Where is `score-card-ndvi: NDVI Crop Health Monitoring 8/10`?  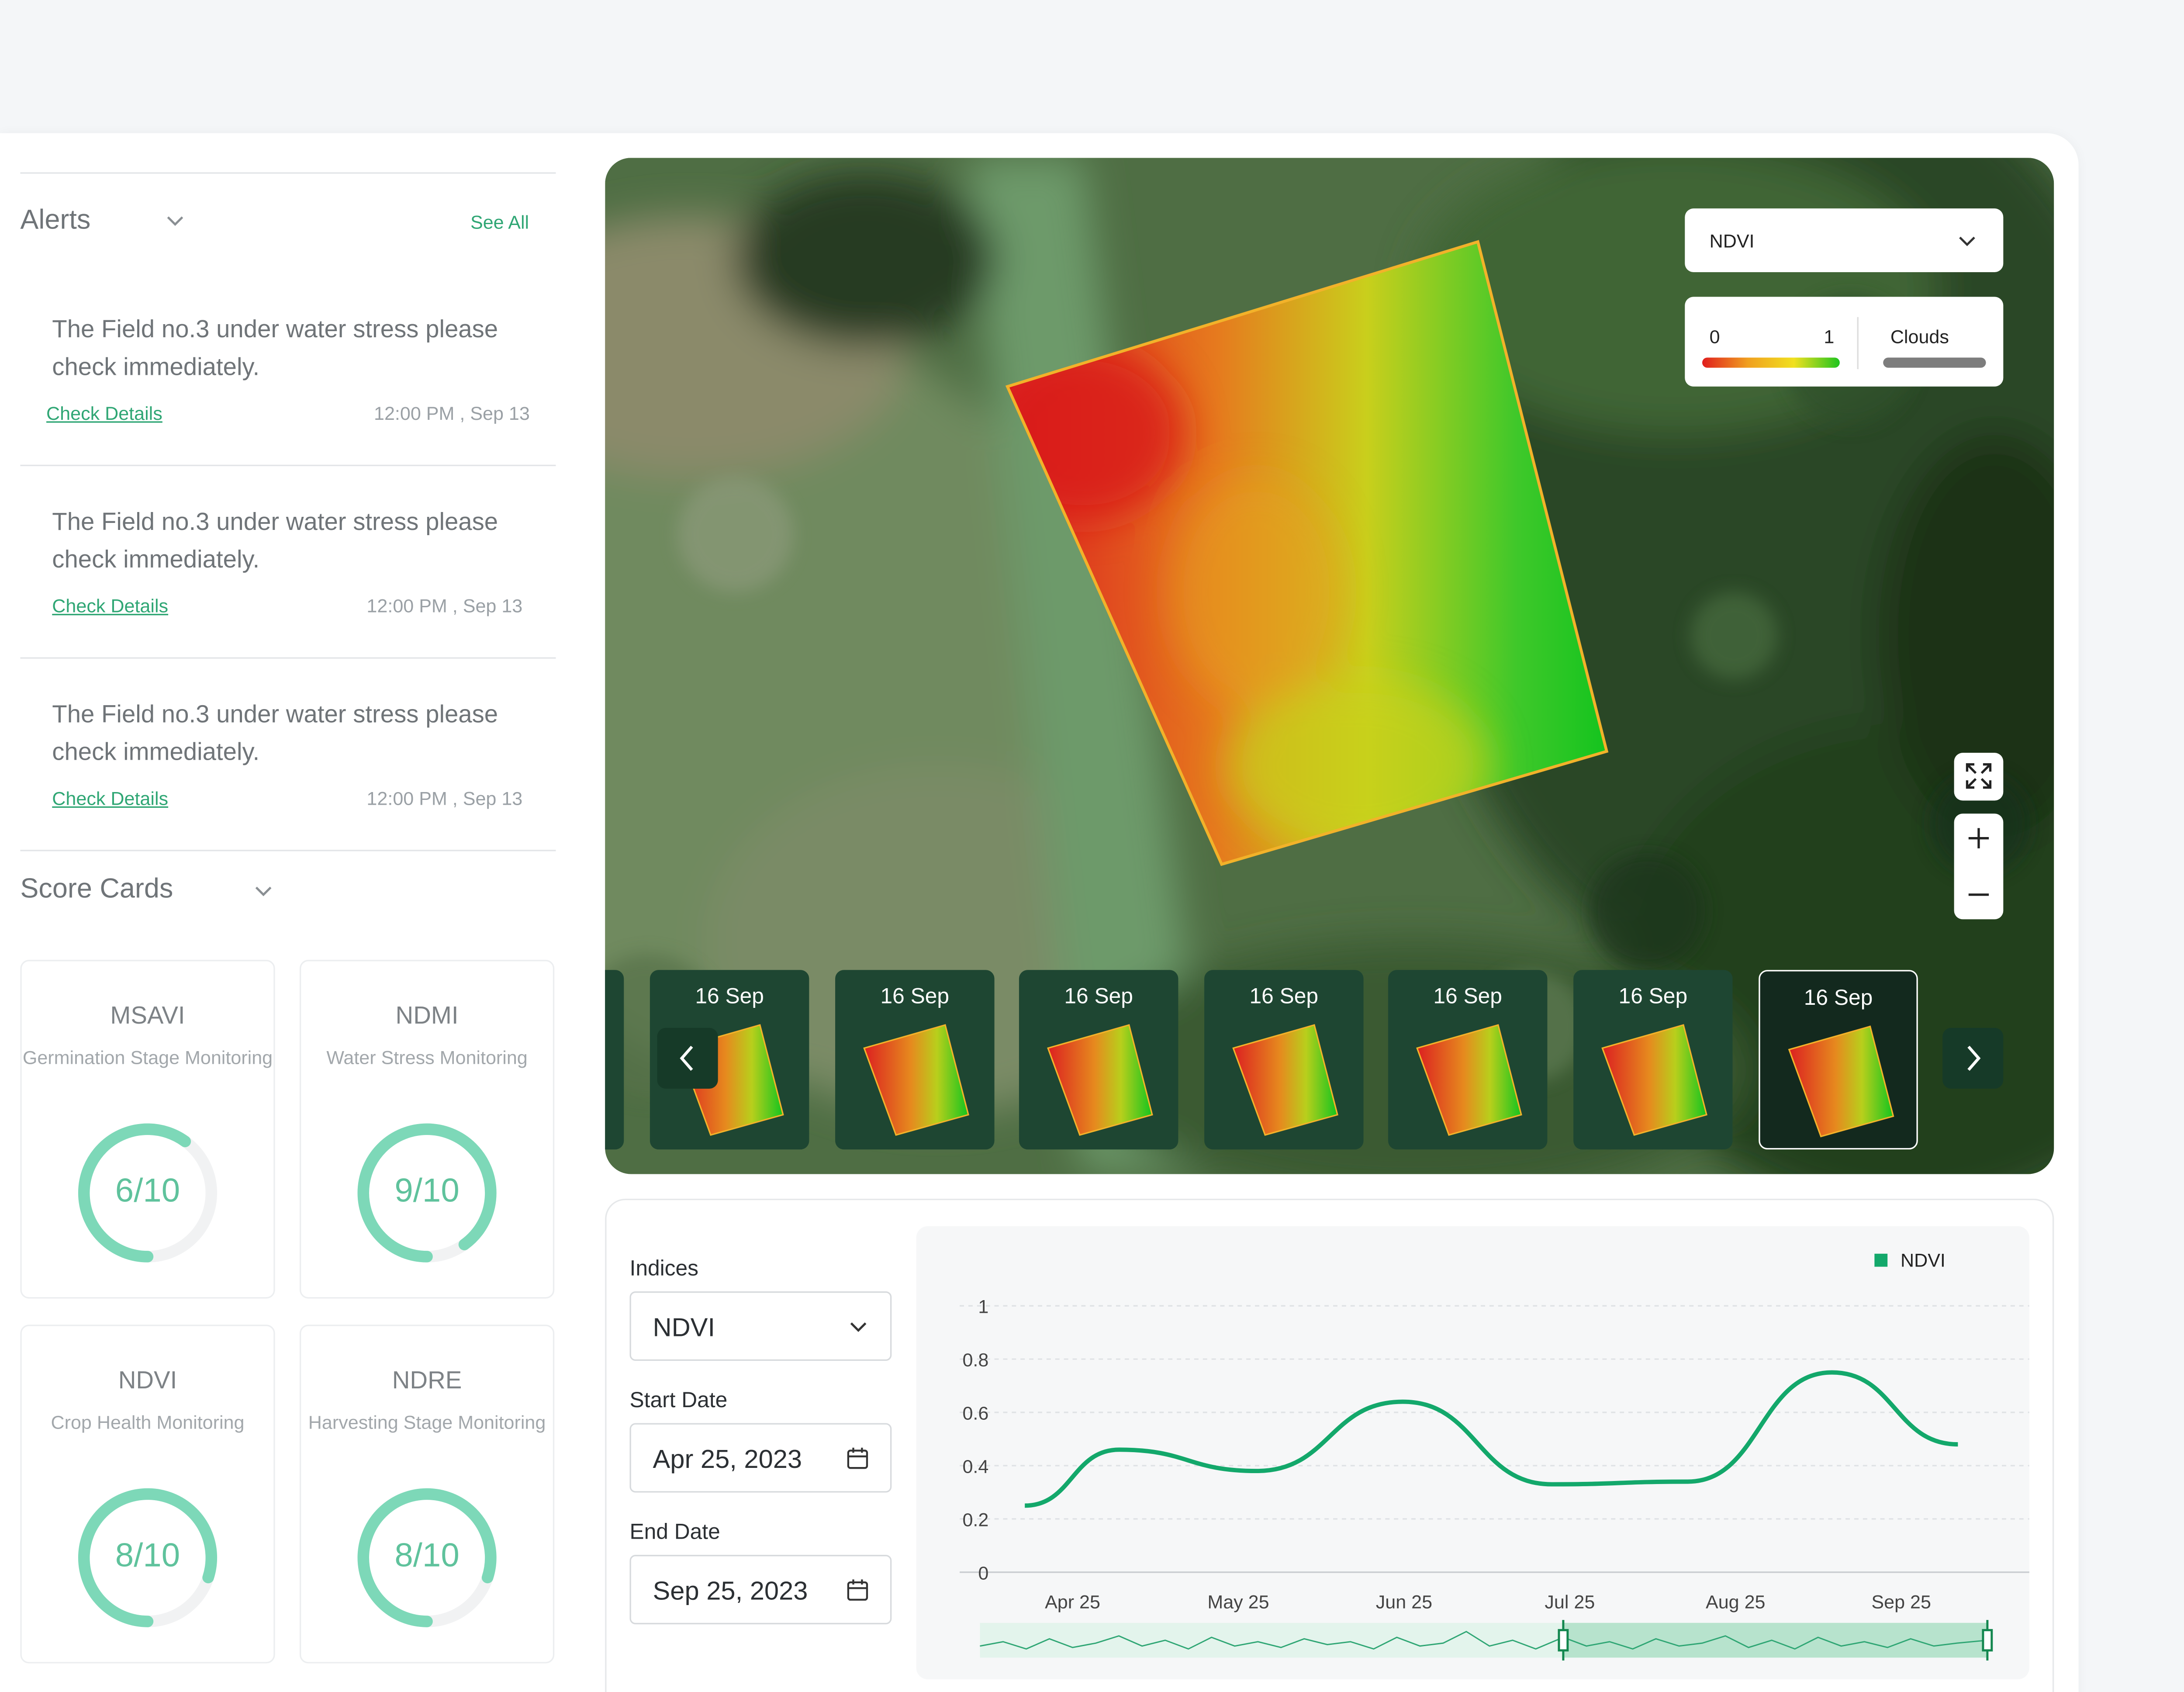
score-card-ndvi: NDVI Crop Health Monitoring 8/10 is located at coordinates (147, 1494).